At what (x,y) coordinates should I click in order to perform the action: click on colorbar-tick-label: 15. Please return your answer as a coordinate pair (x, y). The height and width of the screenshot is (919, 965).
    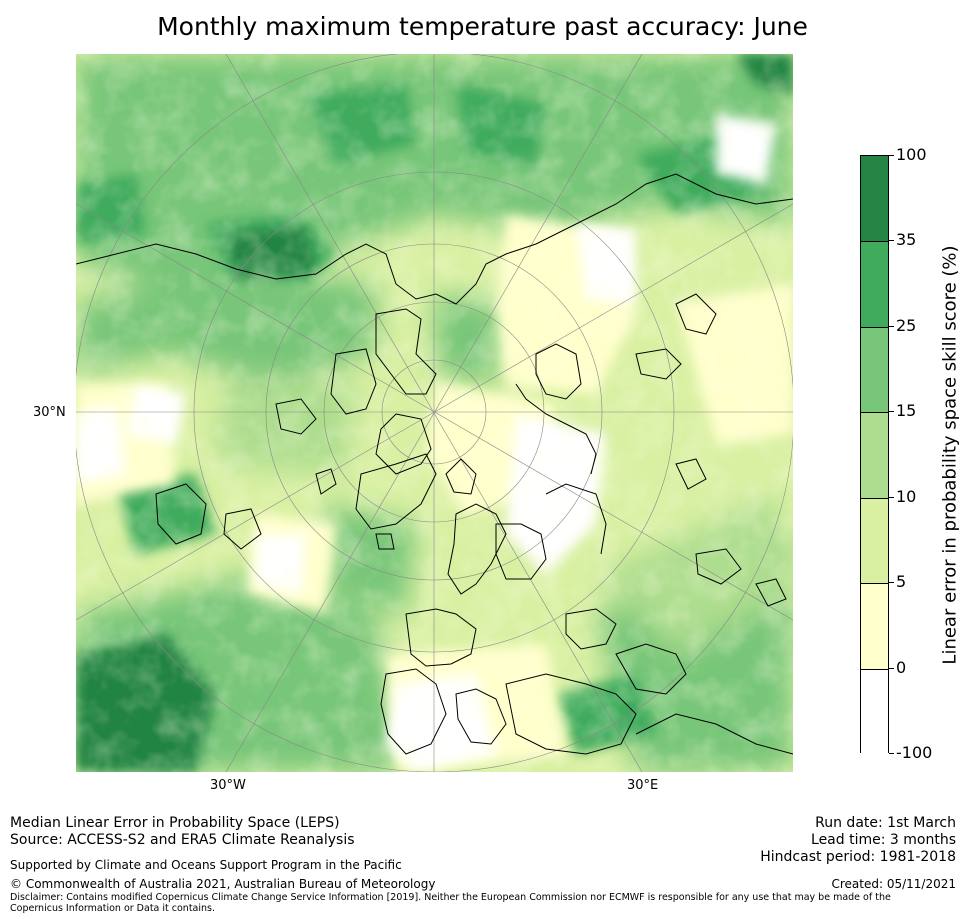
    Looking at the image, I should click on (906, 411).